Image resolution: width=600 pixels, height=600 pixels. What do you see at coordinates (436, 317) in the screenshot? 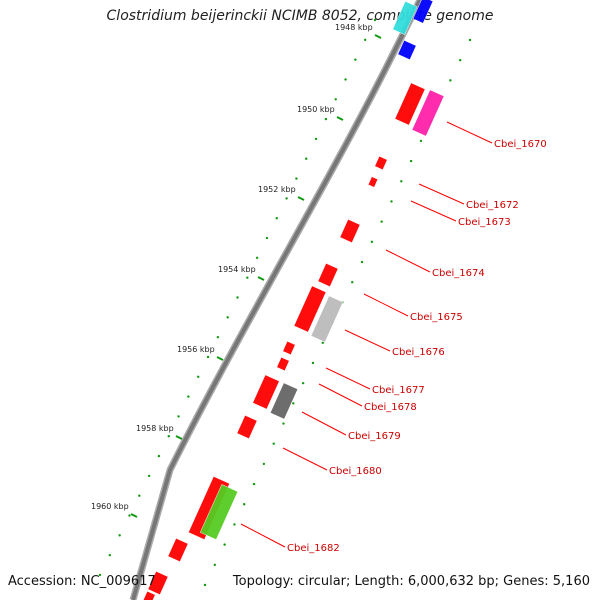
I see `gene-label: Cbei_1675` at bounding box center [436, 317].